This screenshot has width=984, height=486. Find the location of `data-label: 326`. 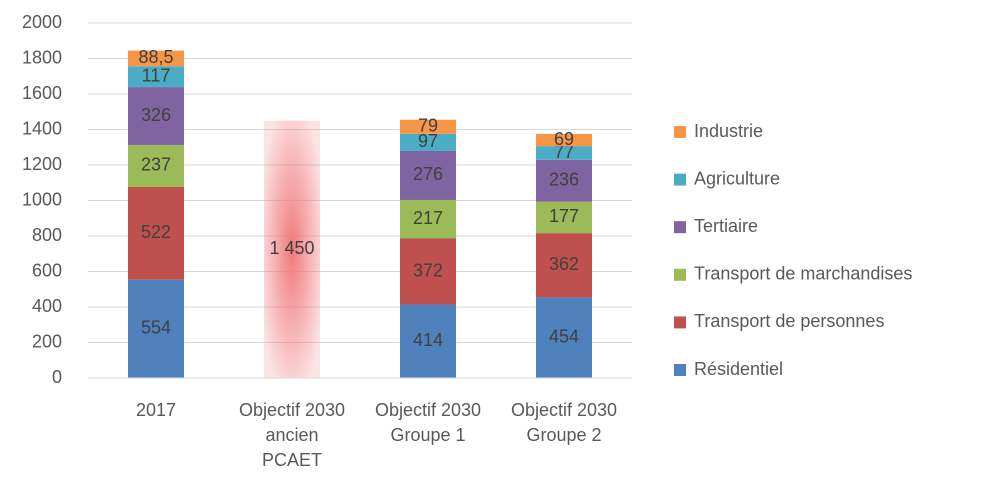

data-label: 326 is located at coordinates (156, 115).